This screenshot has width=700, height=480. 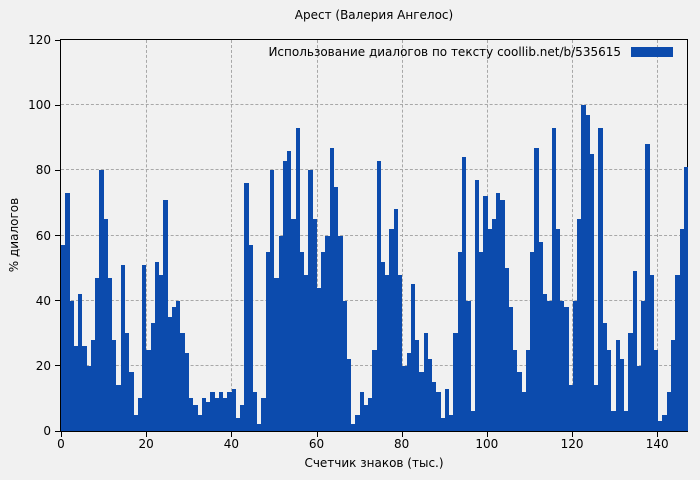 I want to click on x-tick-label: 60, so click(x=316, y=444).